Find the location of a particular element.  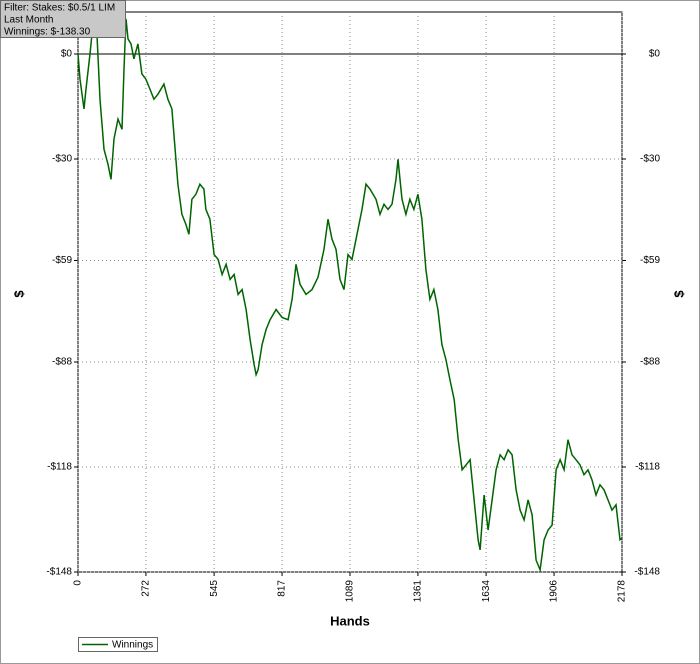

y-tick-label: -$148 is located at coordinates (59, 572).